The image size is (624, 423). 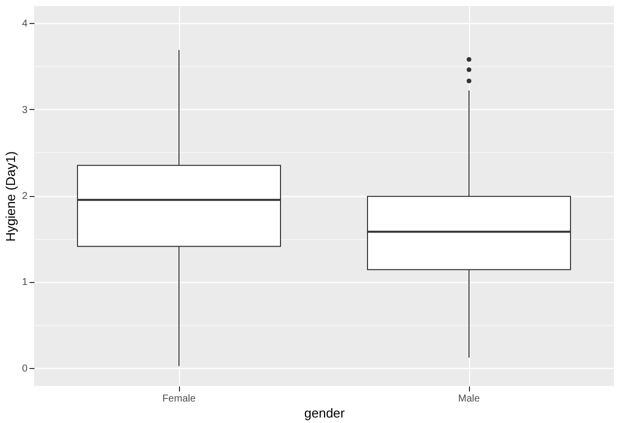 What do you see at coordinates (179, 399) in the screenshot?
I see `x-tick-label: Female` at bounding box center [179, 399].